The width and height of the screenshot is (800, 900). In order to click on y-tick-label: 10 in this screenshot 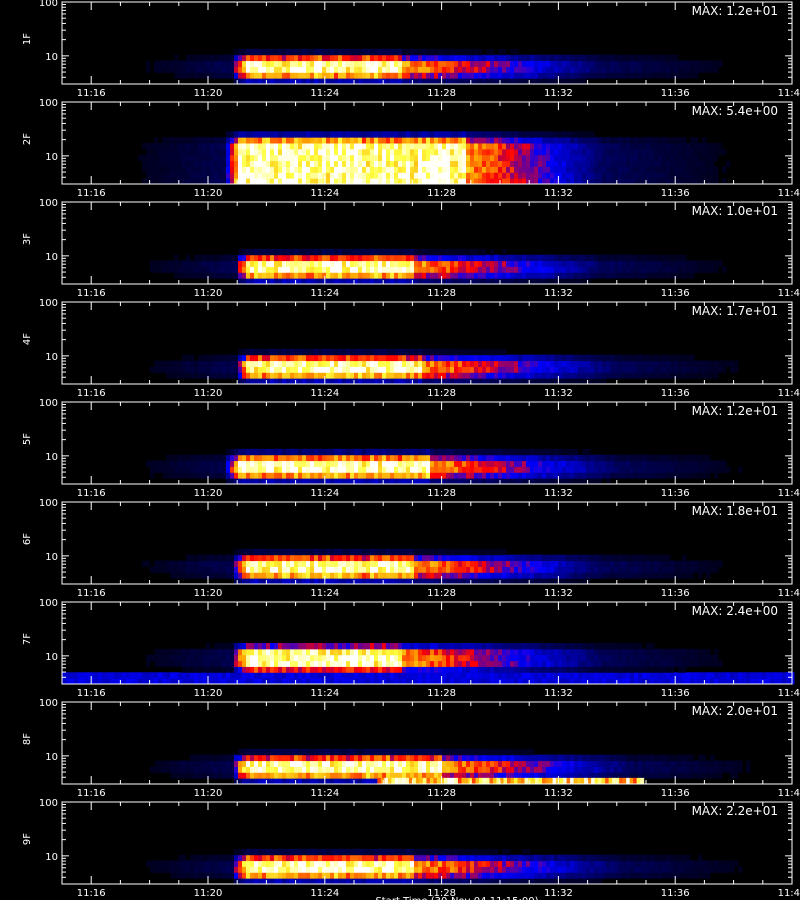, I will do `click(51, 457)`.